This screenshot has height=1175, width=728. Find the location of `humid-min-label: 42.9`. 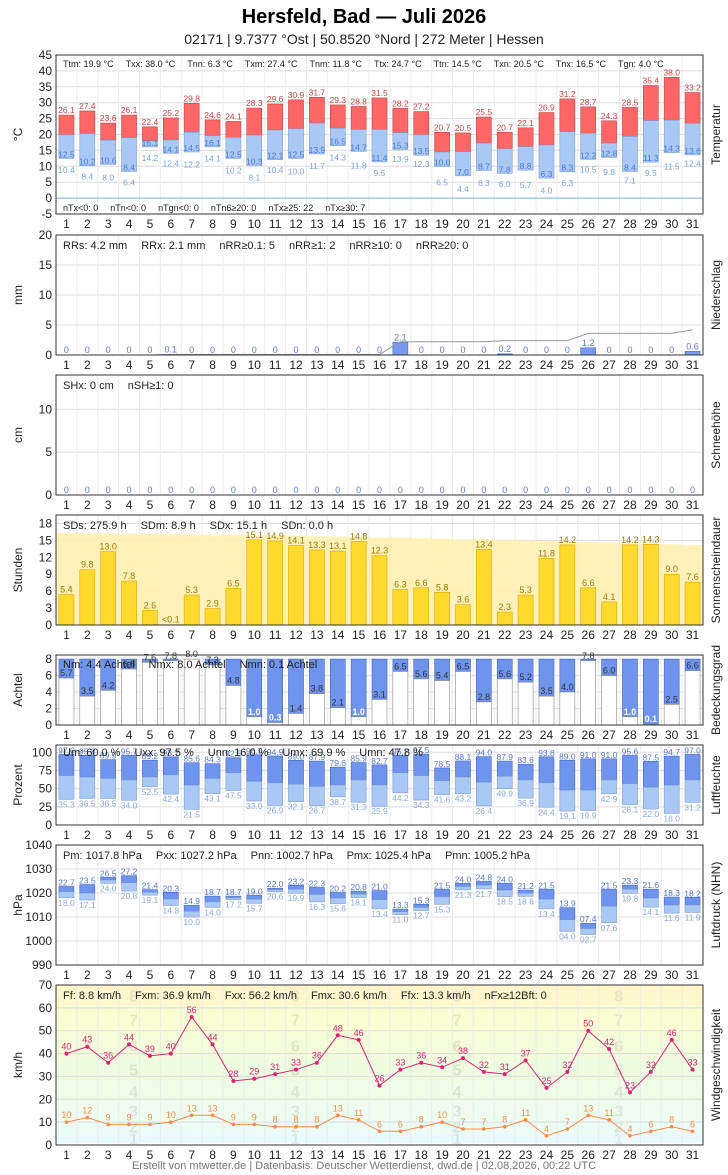

humid-min-label: 42.9 is located at coordinates (609, 799).